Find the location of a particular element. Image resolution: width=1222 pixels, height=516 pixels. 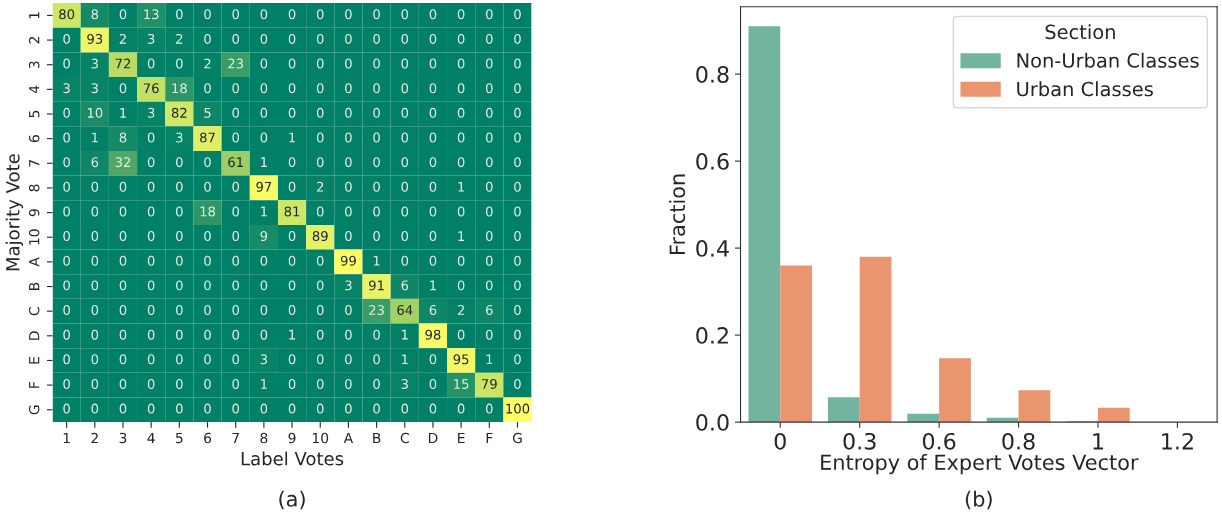

x-tick-label: 2 is located at coordinates (94, 438).